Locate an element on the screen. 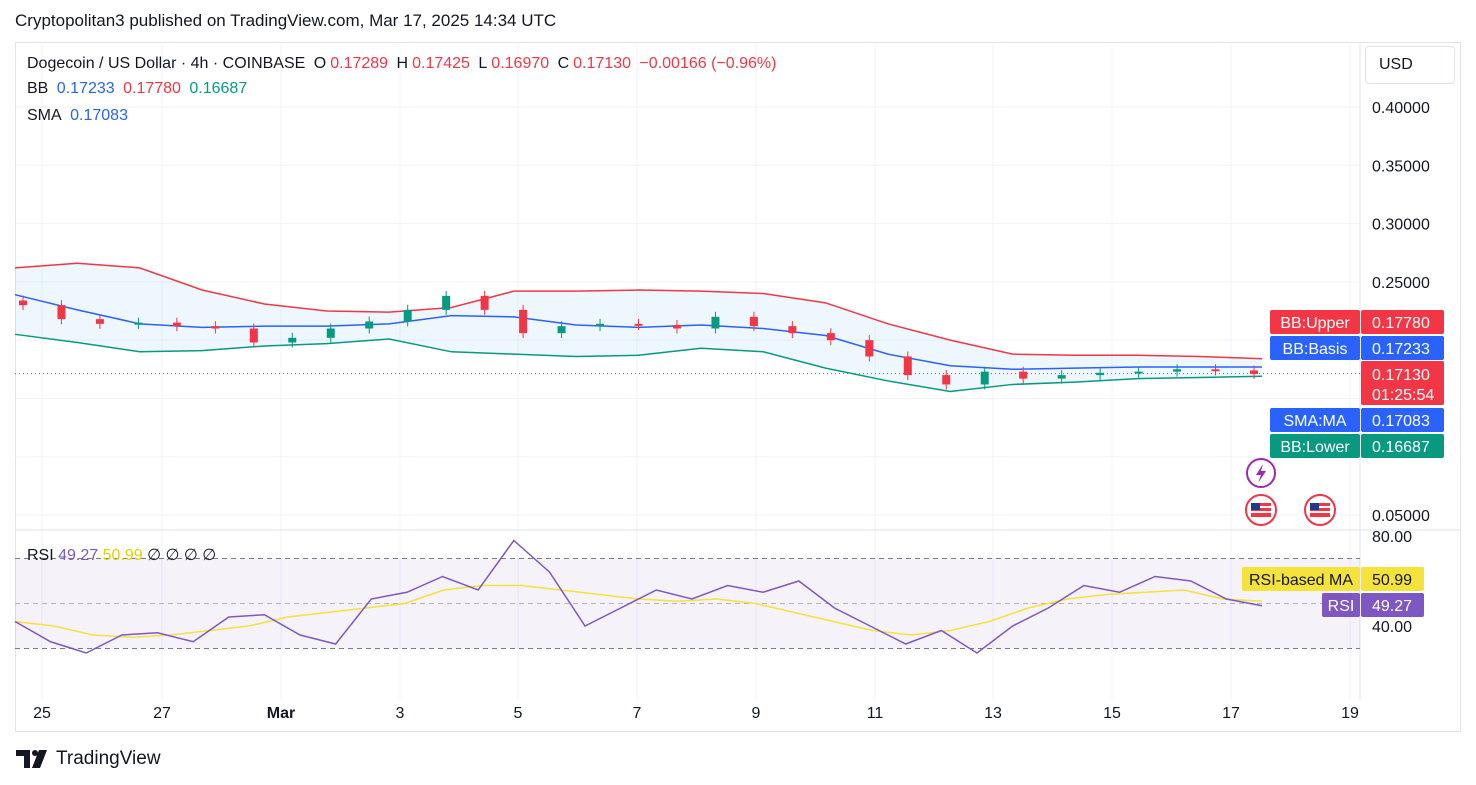 The height and width of the screenshot is (785, 1476). low-value: 0.16970 is located at coordinates (520, 63).